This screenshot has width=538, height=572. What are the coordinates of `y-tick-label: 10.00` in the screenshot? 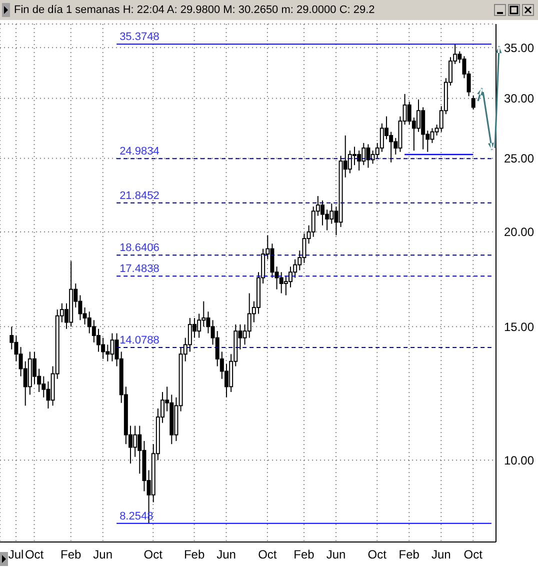 It's located at (519, 460).